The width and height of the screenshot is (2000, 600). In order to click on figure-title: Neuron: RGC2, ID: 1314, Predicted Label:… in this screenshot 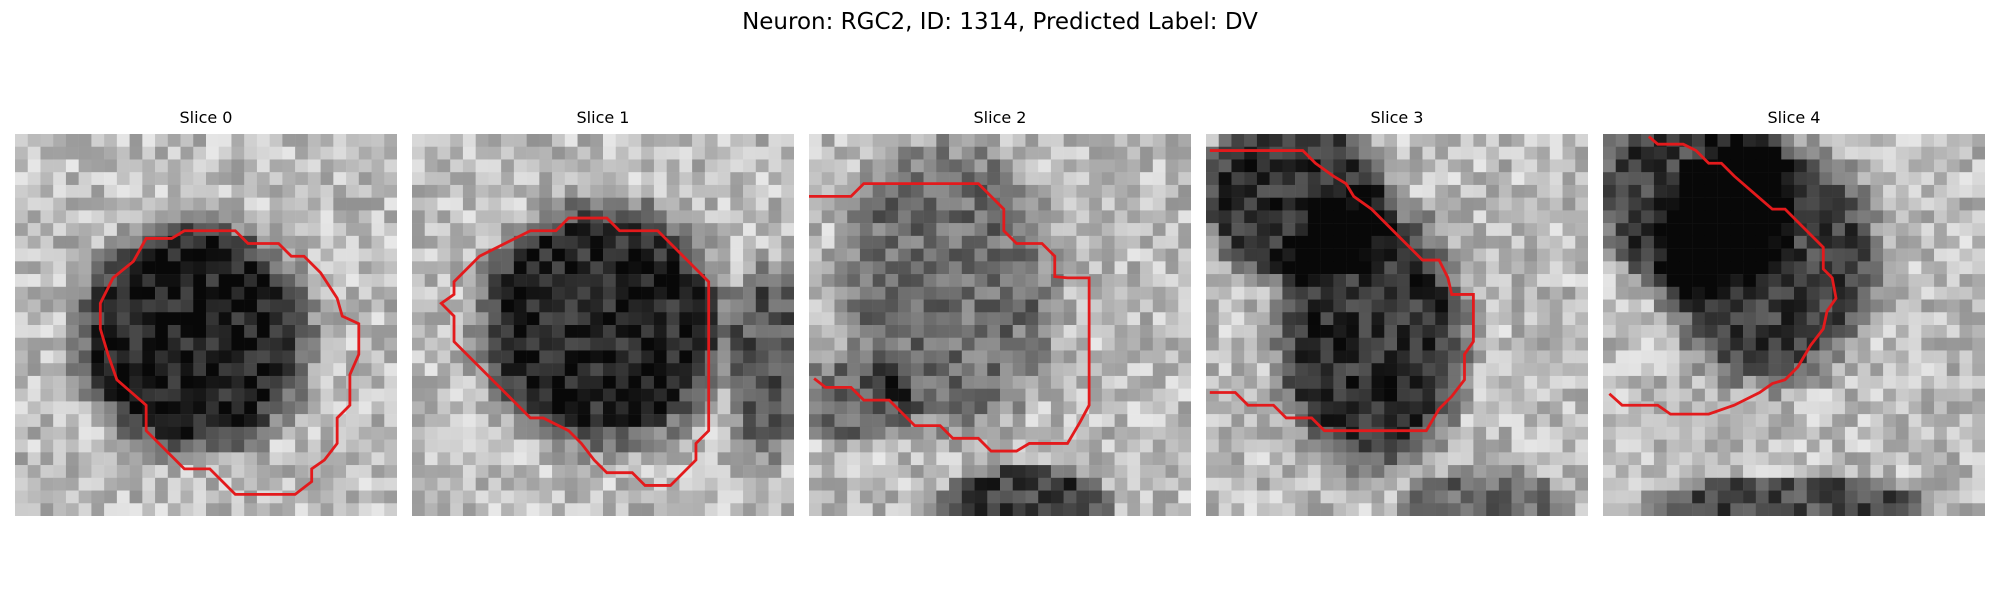, I will do `click(1000, 22)`.